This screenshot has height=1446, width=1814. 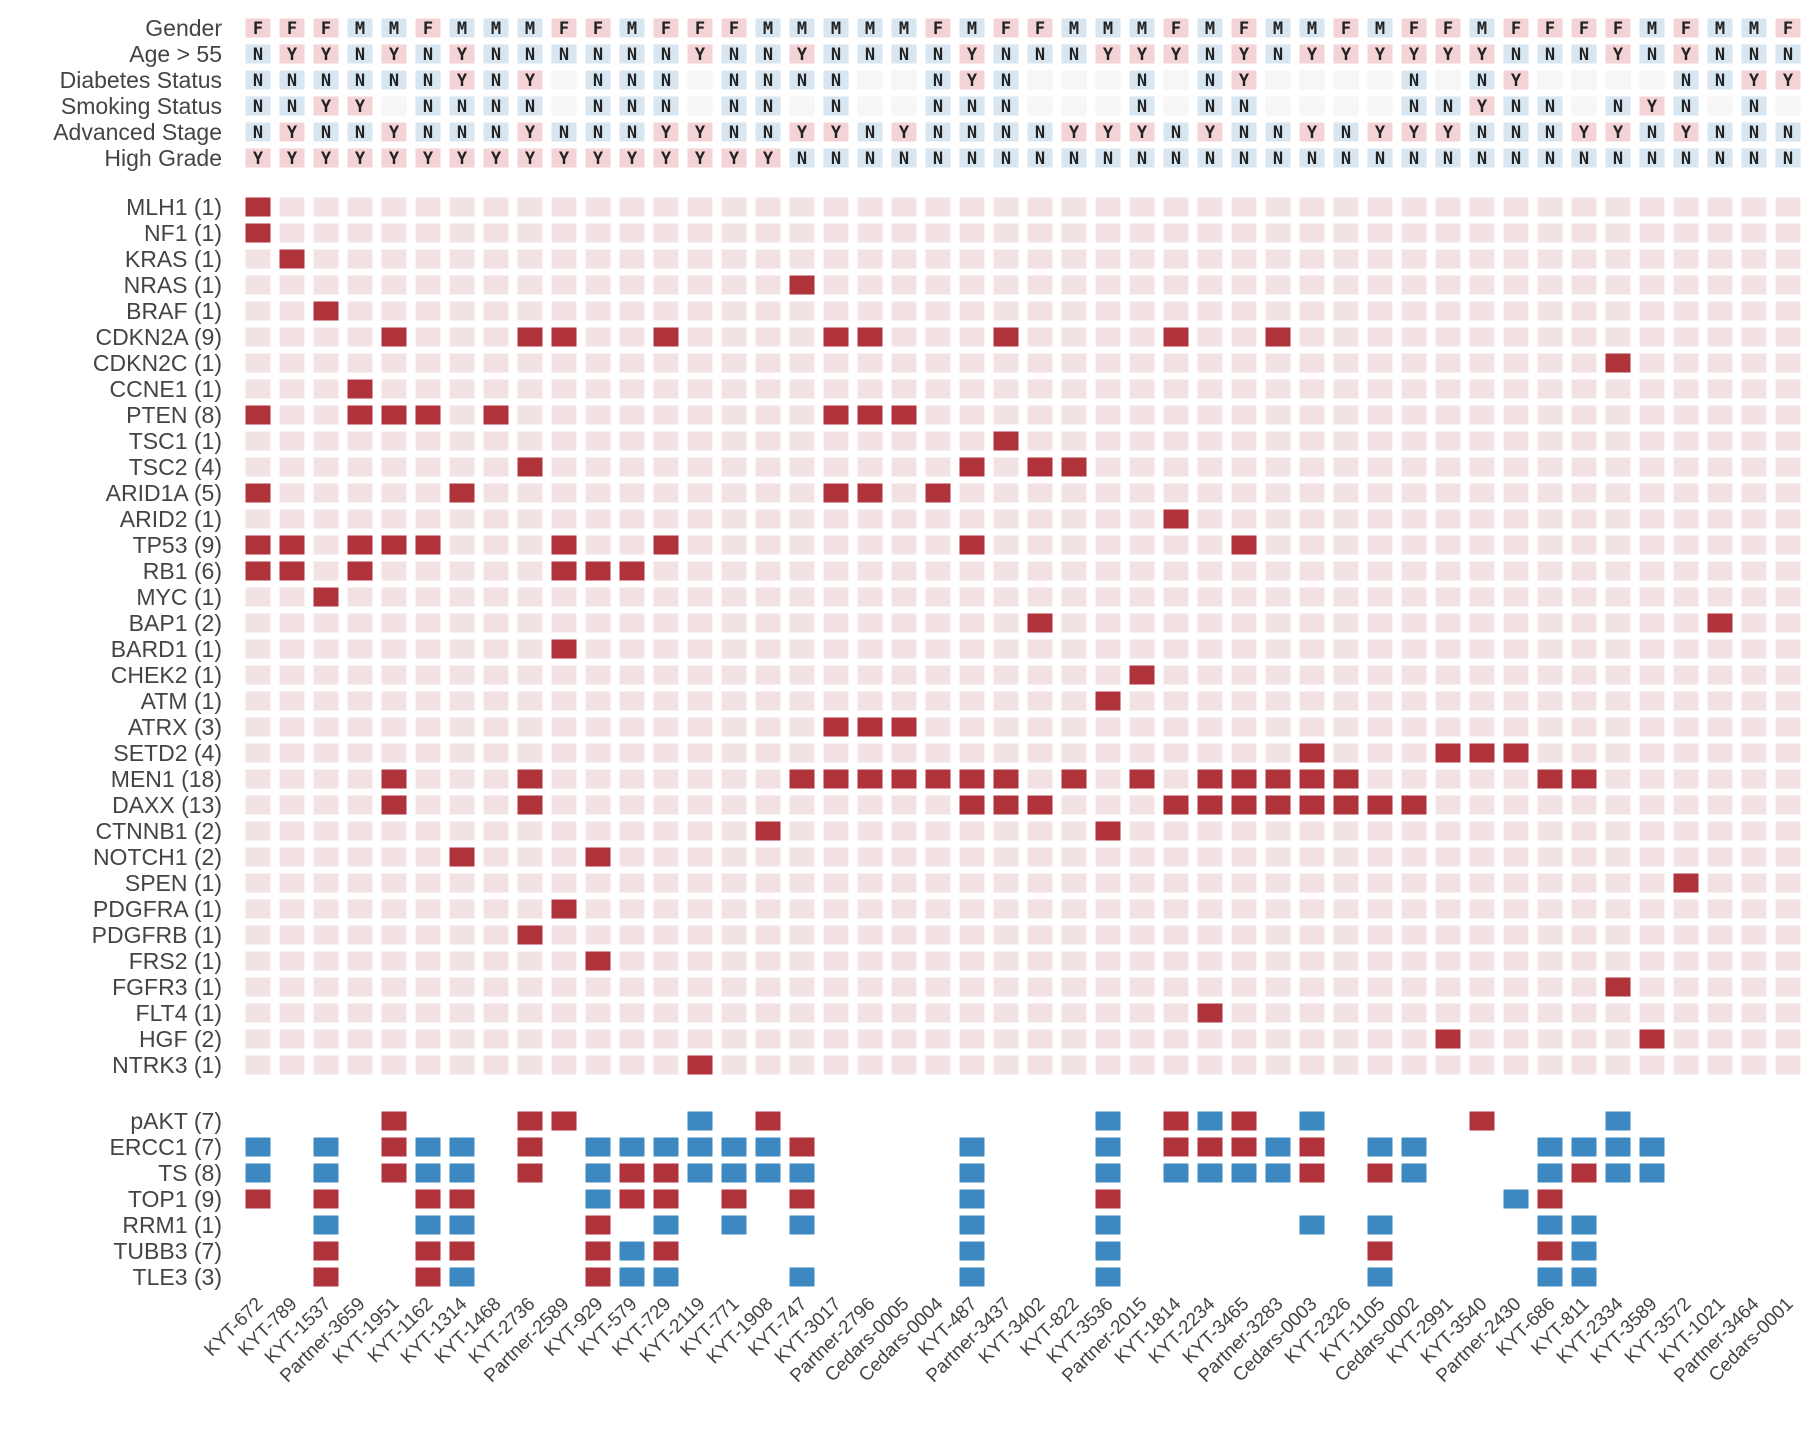 I want to click on gene-row-label: FRS2 (1), so click(x=175, y=961).